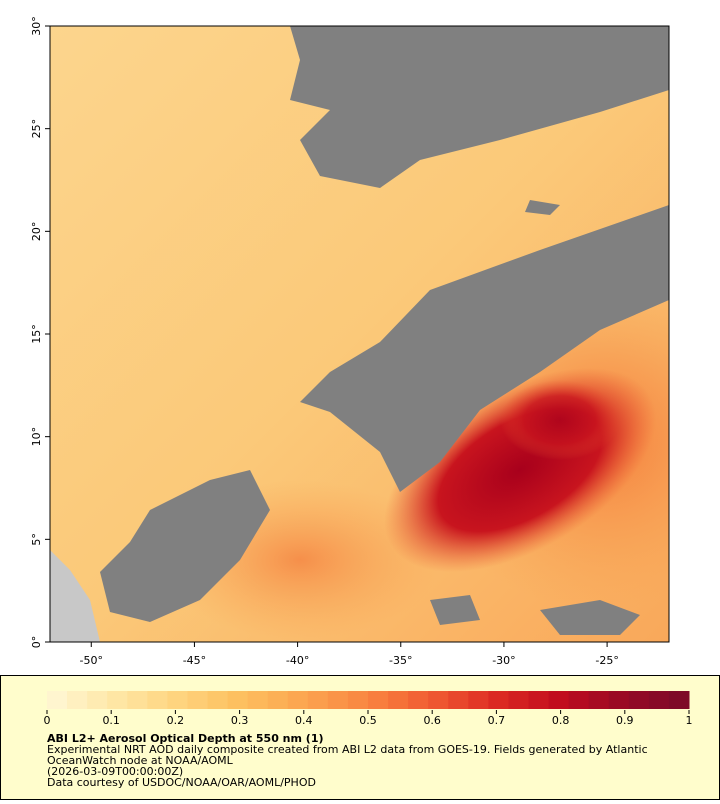 This screenshot has width=720, height=804. Describe the element at coordinates (36, 642) in the screenshot. I see `y-tick-label: 0°` at that location.